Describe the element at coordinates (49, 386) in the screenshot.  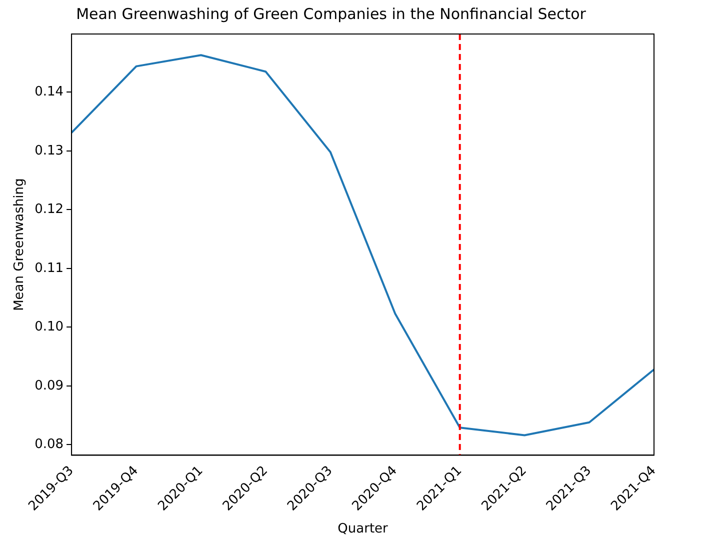
I see `y-tick-label: 0.09` at that location.